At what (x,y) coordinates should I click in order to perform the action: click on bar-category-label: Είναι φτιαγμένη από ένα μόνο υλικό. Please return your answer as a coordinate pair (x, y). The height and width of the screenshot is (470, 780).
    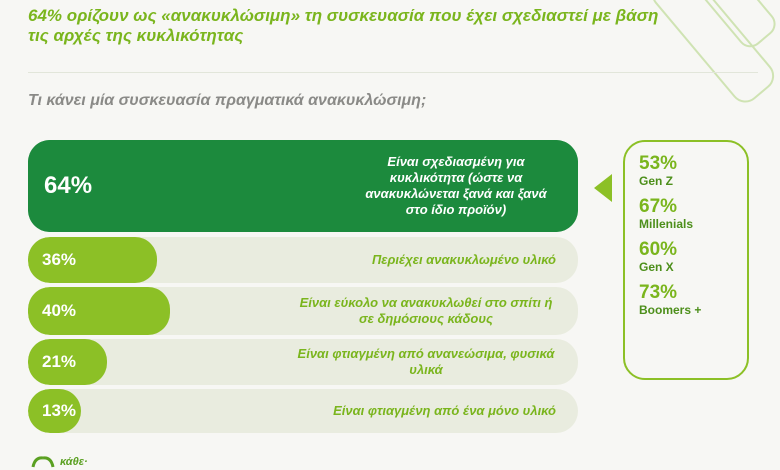
    Looking at the image, I should click on (444, 410).